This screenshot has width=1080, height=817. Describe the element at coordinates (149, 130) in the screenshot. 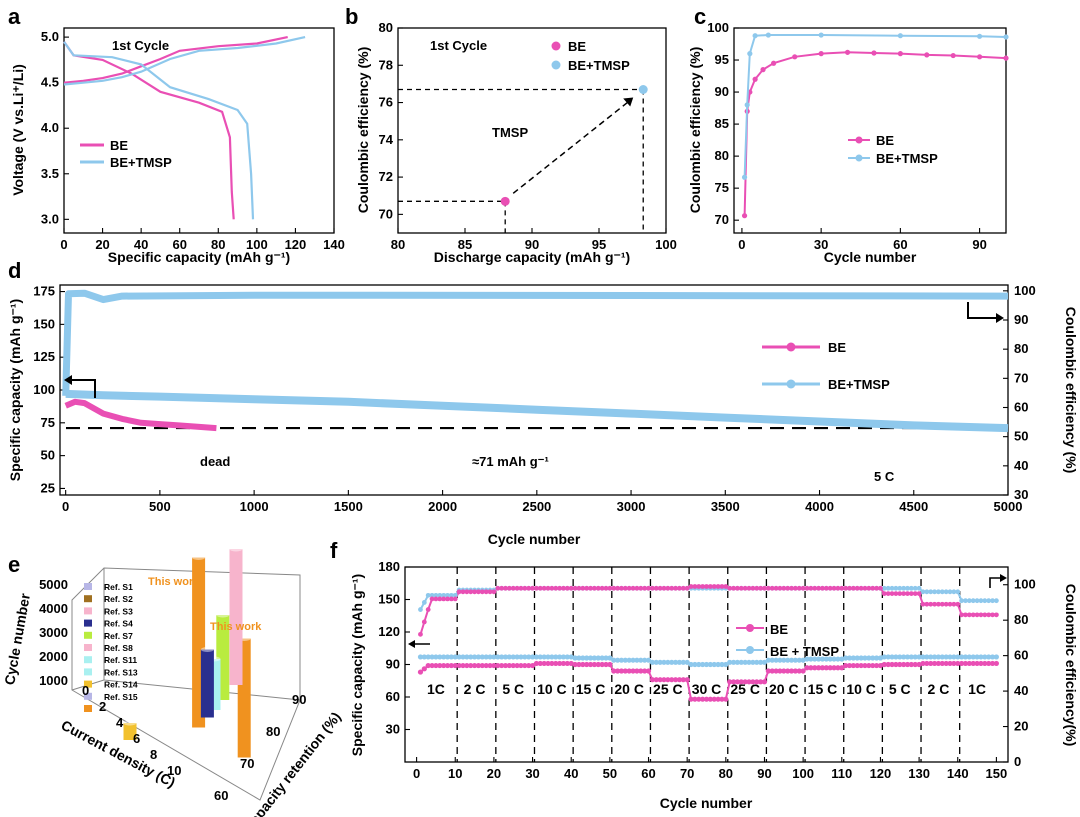

I see `BE-discharge-curve` at that location.